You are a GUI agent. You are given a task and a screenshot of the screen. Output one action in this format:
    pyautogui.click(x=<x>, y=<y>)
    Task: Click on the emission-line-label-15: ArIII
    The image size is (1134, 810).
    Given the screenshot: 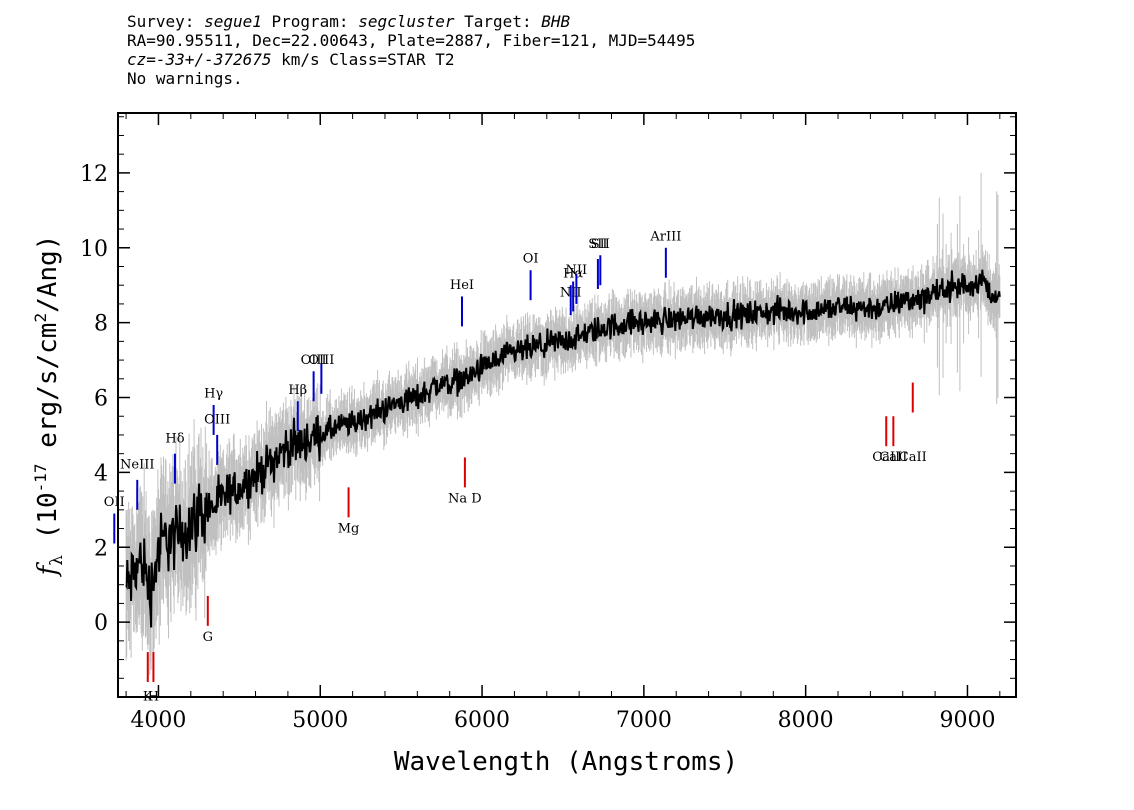 What is the action you would take?
    pyautogui.click(x=665, y=236)
    